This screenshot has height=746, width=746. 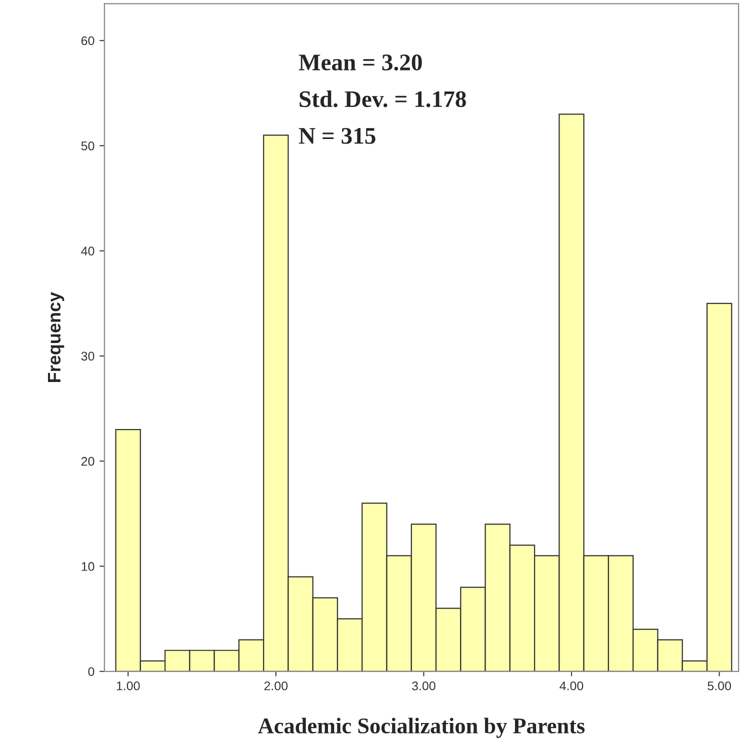 What do you see at coordinates (360, 62) in the screenshot?
I see `annotation: Mean = 3.20` at bounding box center [360, 62].